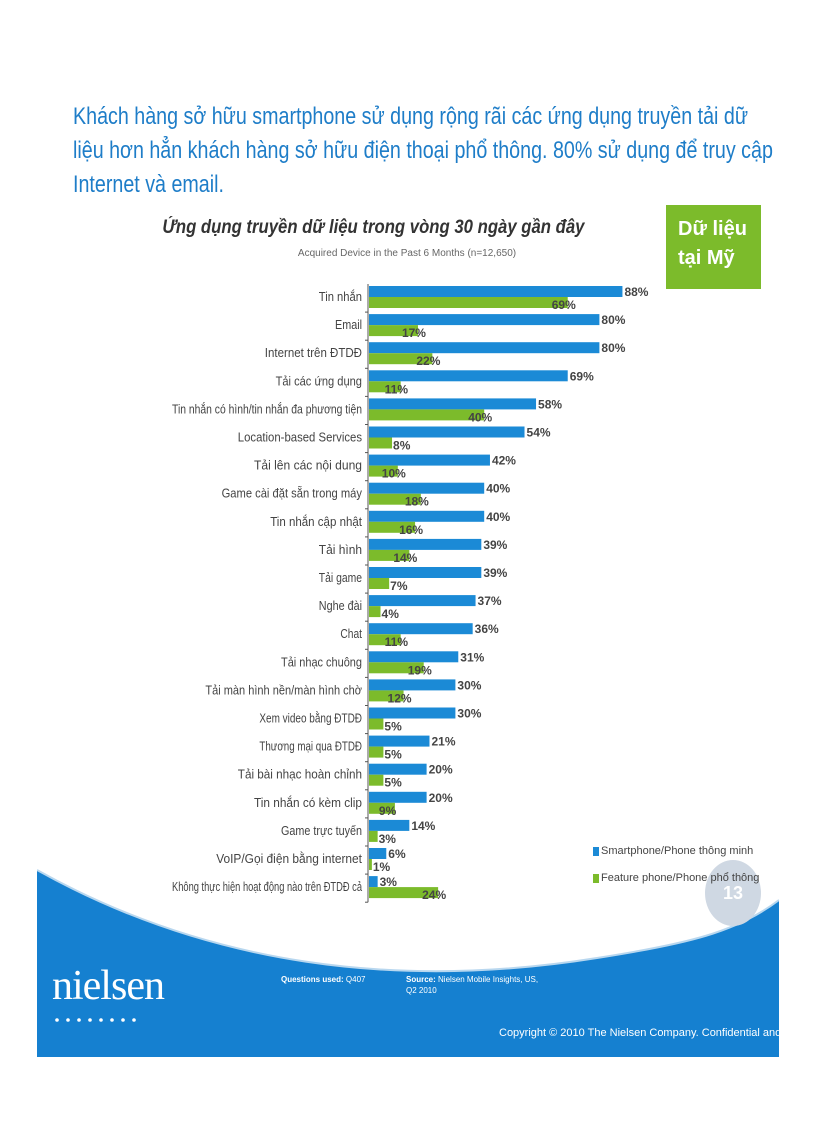 The width and height of the screenshot is (816, 1123). Describe the element at coordinates (389, 882) in the screenshot. I see `value-label-smartphone: 3%` at that location.